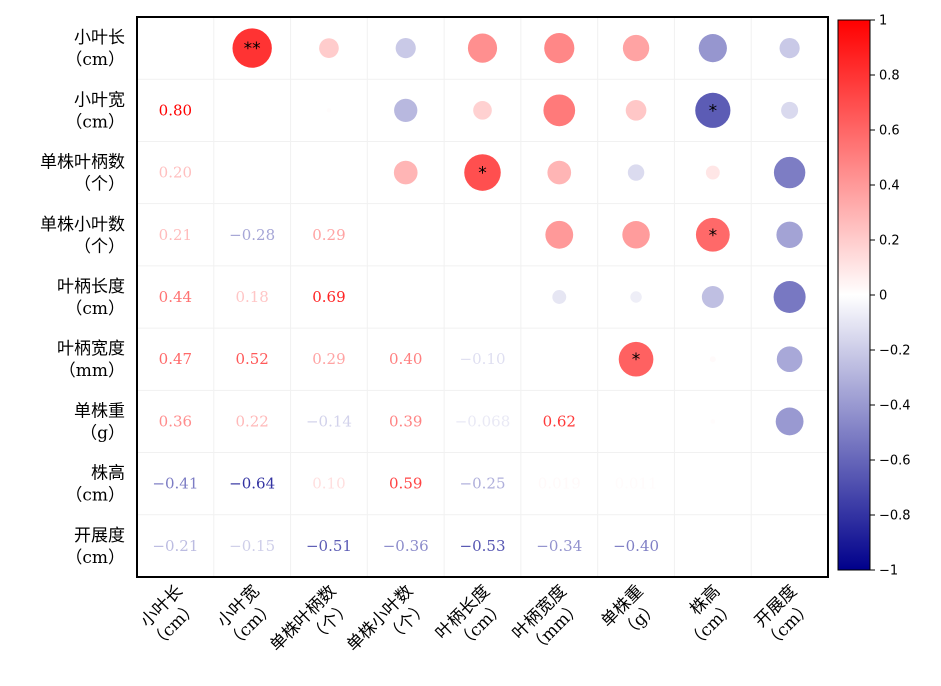 The width and height of the screenshot is (941, 686). Describe the element at coordinates (170, 617) in the screenshot. I see `column-label: 小叶长（cm）` at that location.